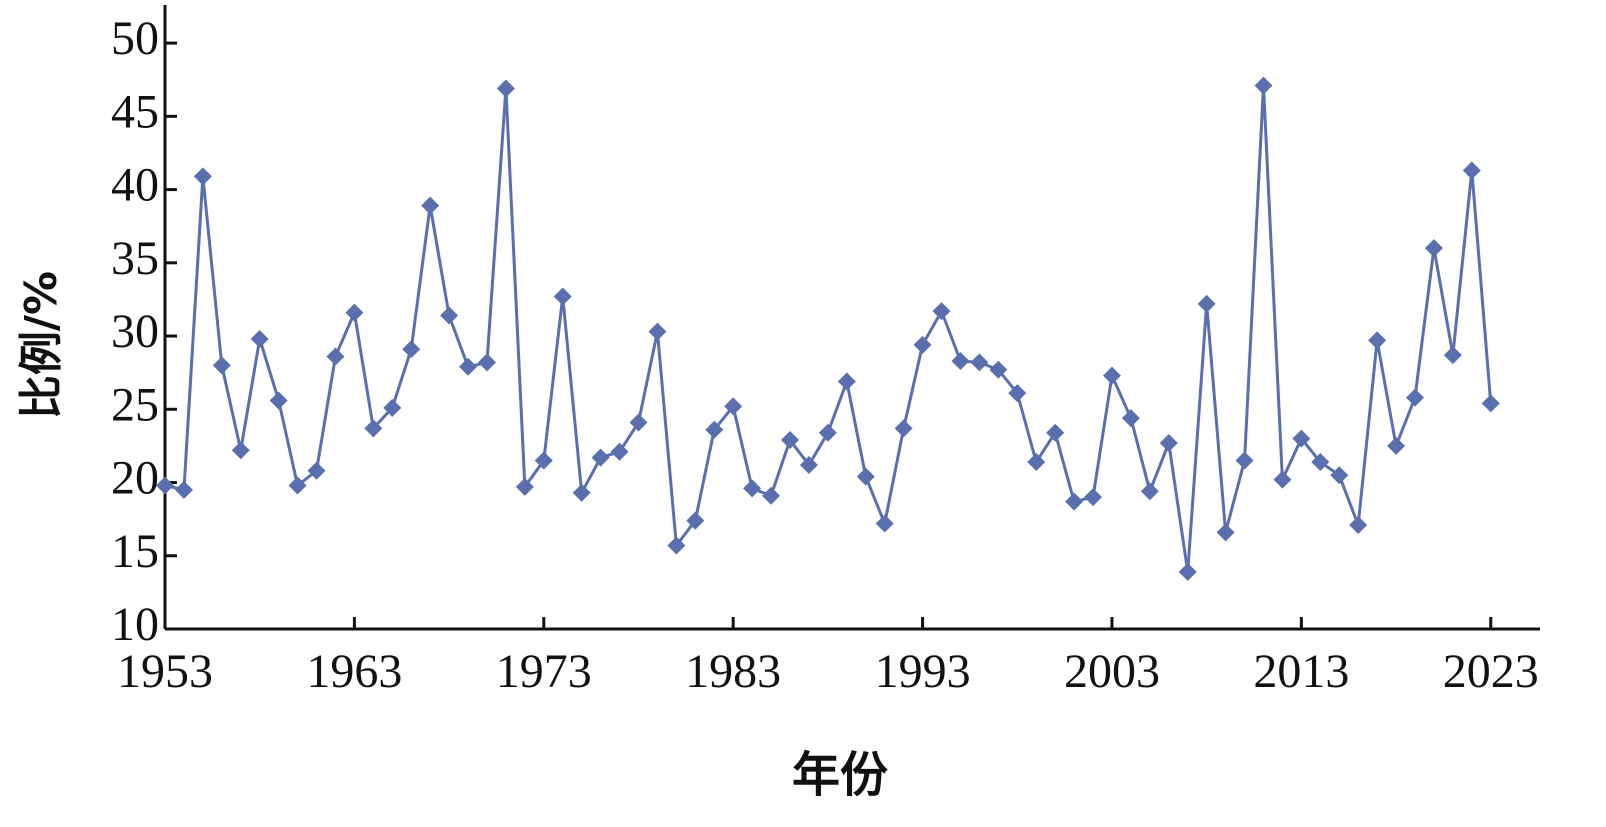 This screenshot has height=827, width=1606. I want to click on x-tick-label: 2003, so click(1112, 671).